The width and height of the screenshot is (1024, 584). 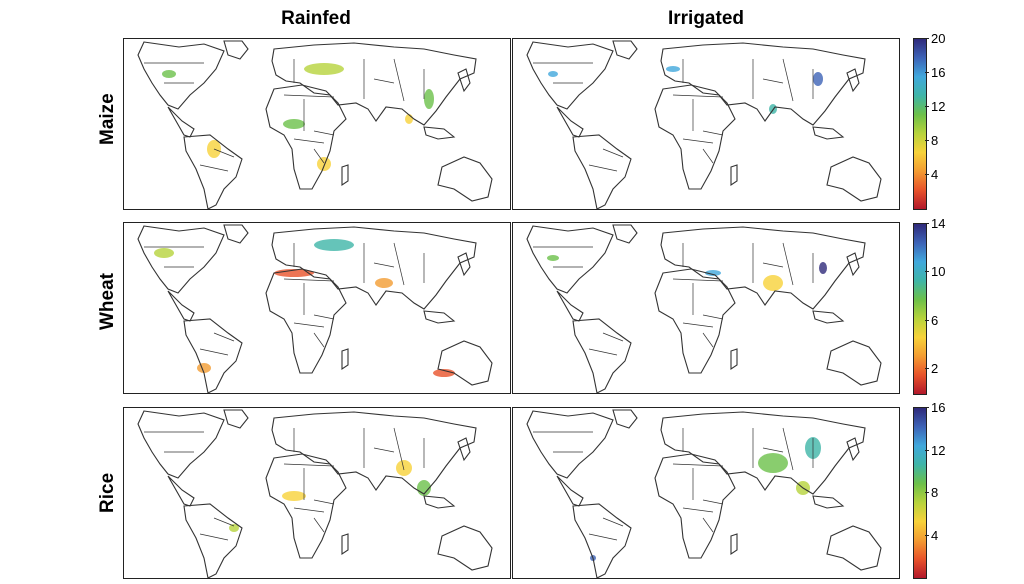 I want to click on colorbar-tick: 6, so click(x=931, y=320).